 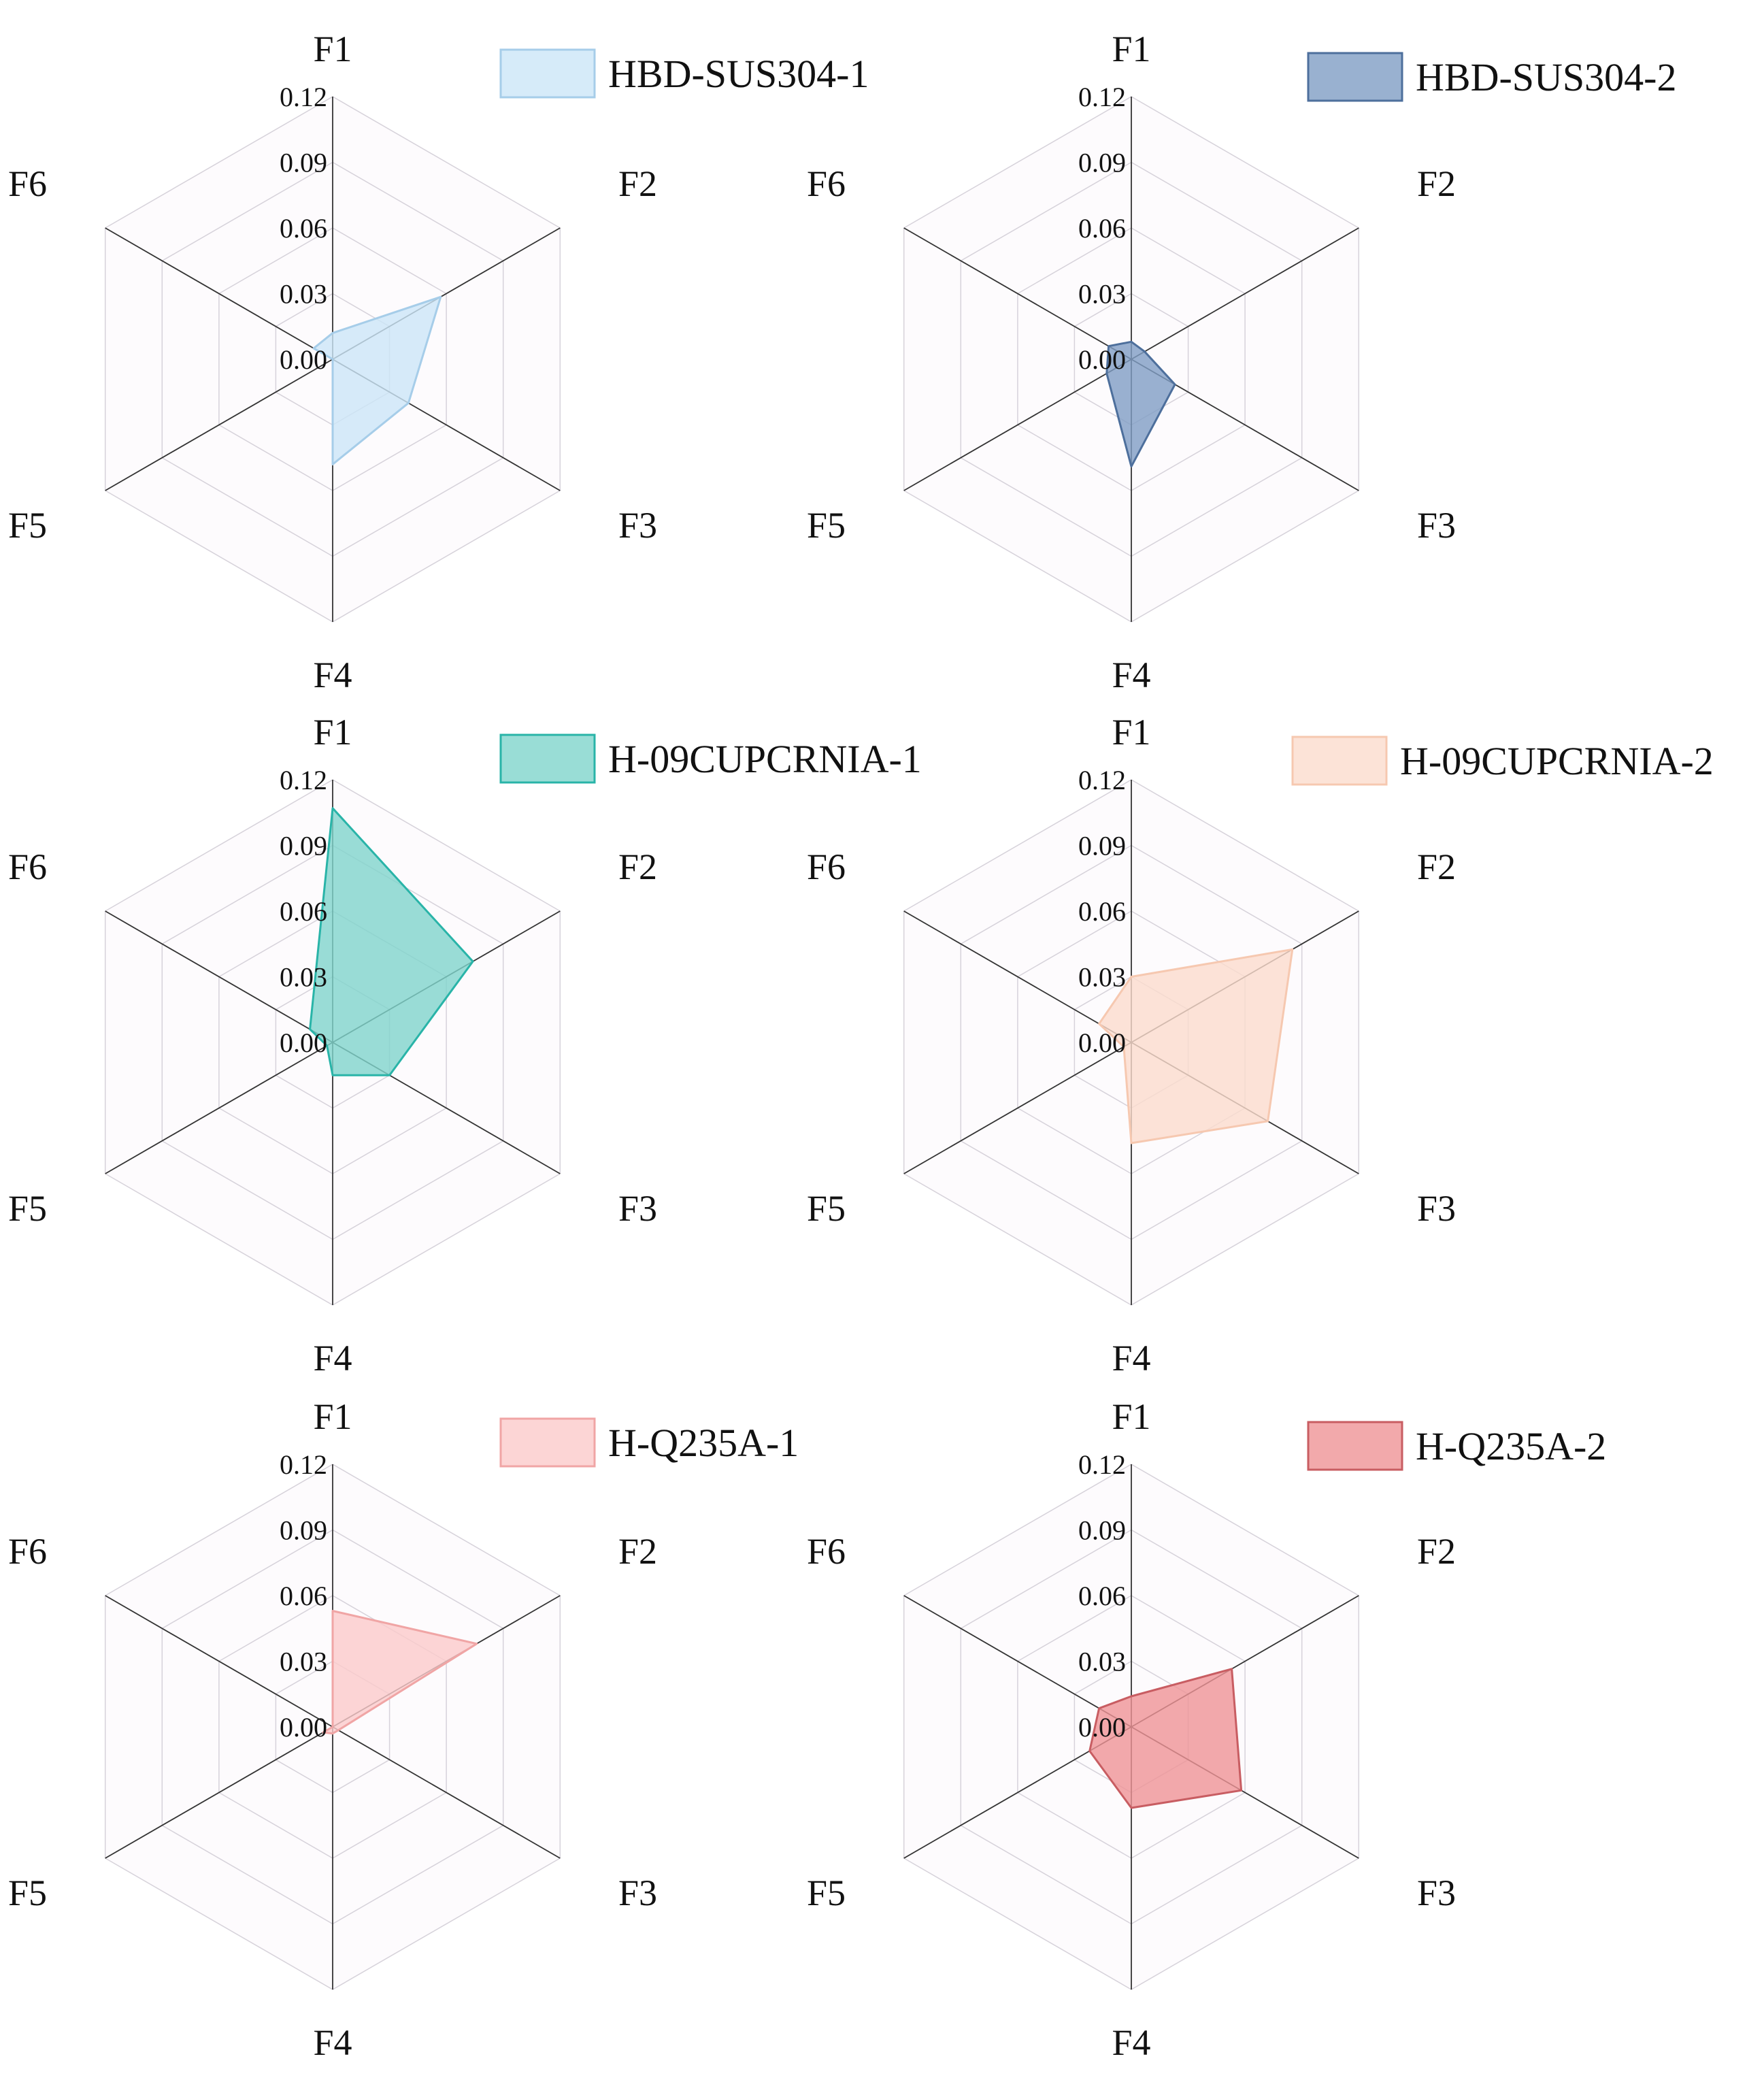 What do you see at coordinates (765, 759) in the screenshot?
I see `legend-label: H-09CUPCRNIA-1` at bounding box center [765, 759].